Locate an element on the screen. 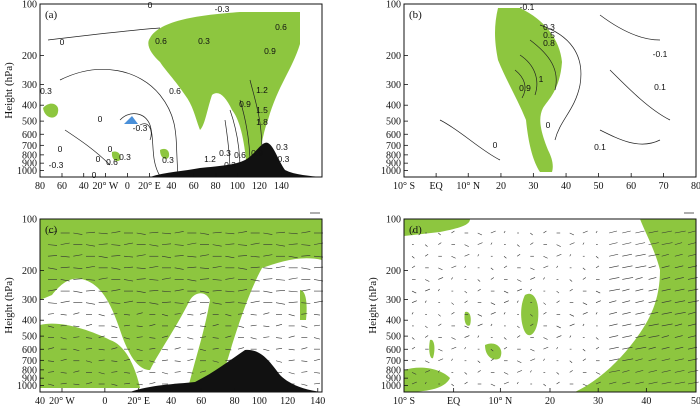  contour-label: 1 is located at coordinates (541, 79).